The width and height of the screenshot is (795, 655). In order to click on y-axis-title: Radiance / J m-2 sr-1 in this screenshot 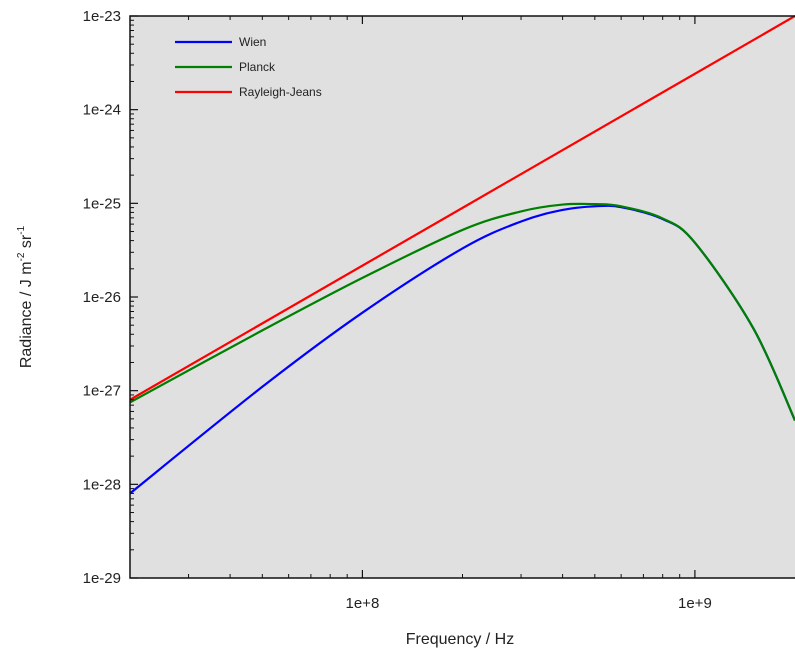, I will do `click(25, 296)`.